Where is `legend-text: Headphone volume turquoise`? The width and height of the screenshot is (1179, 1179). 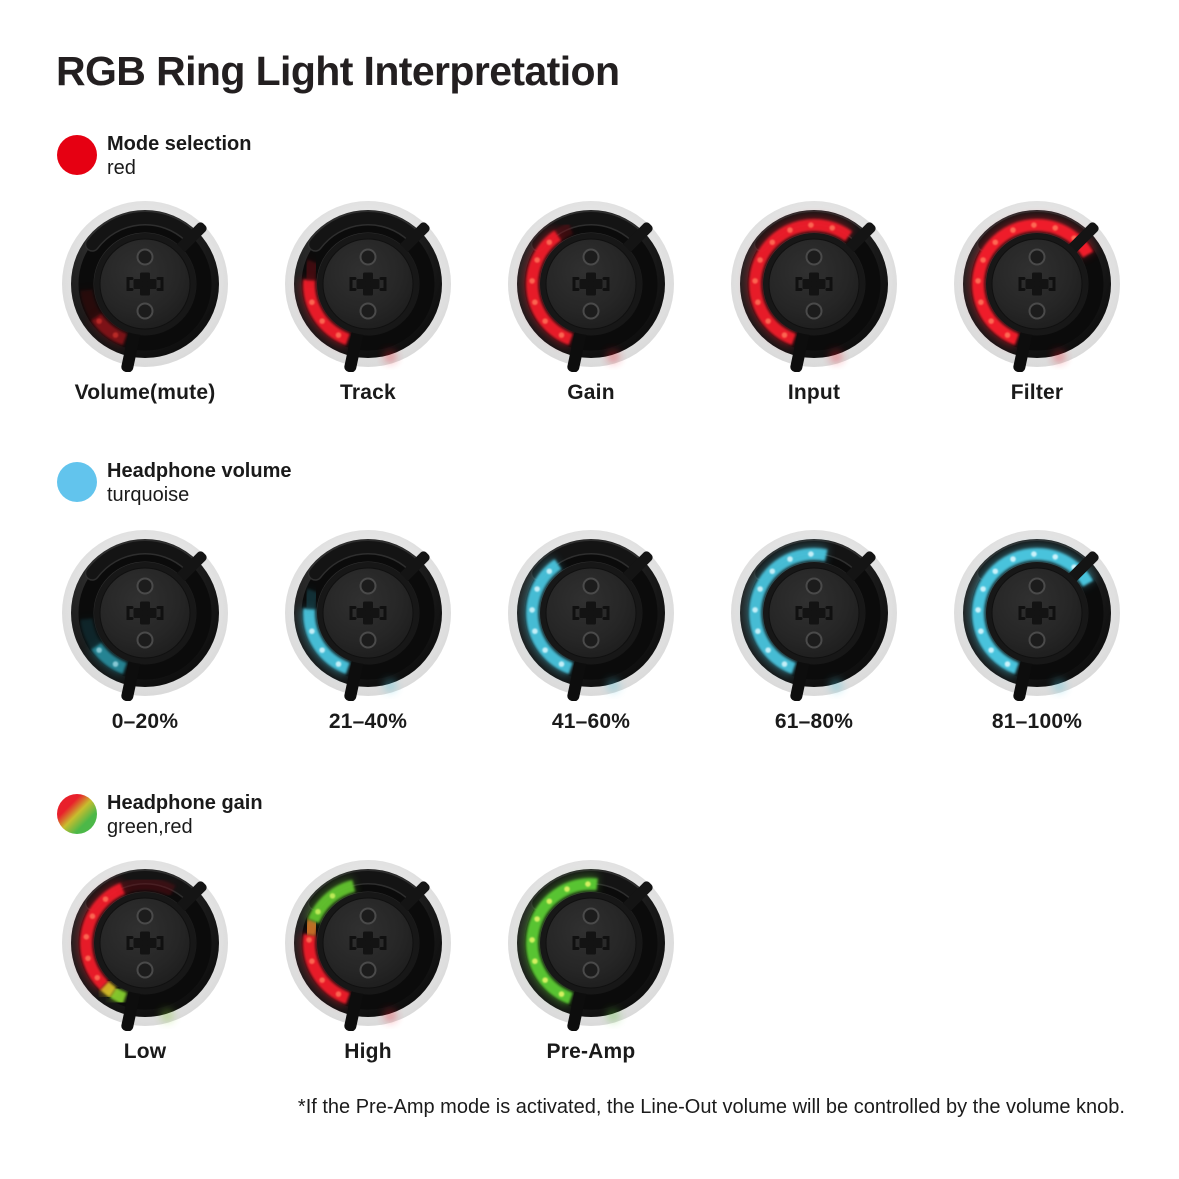 legend-text: Headphone volume turquoise is located at coordinates (199, 483).